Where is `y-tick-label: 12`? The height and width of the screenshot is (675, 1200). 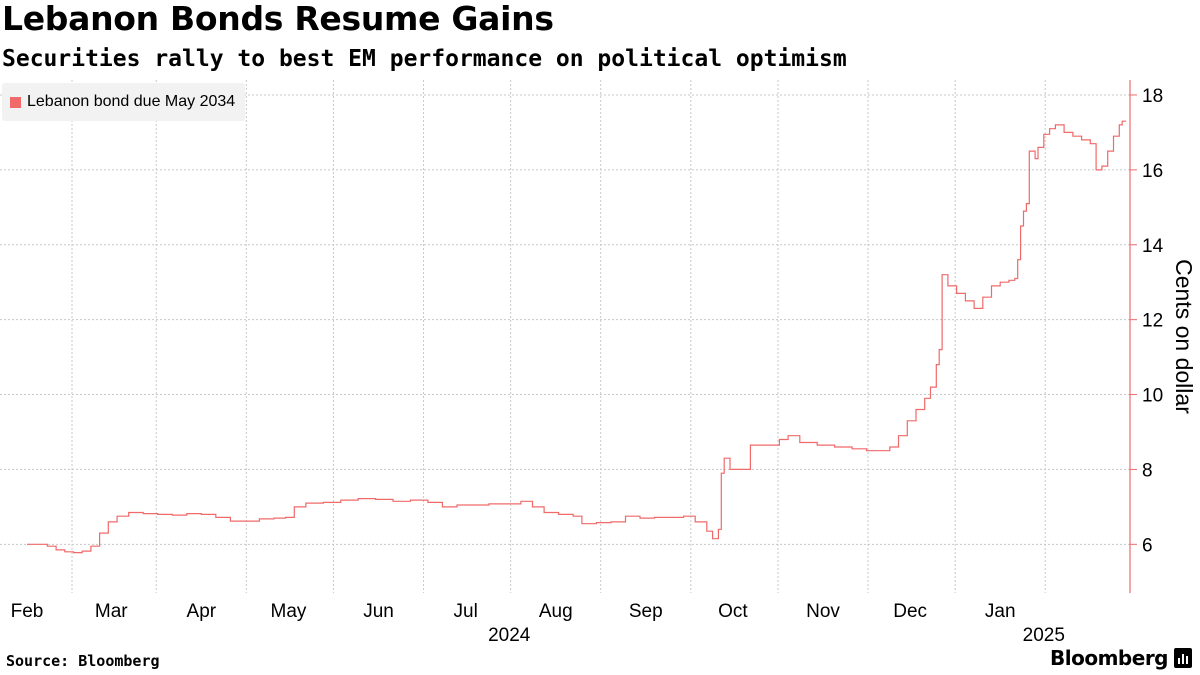
y-tick-label: 12 is located at coordinates (1152, 321).